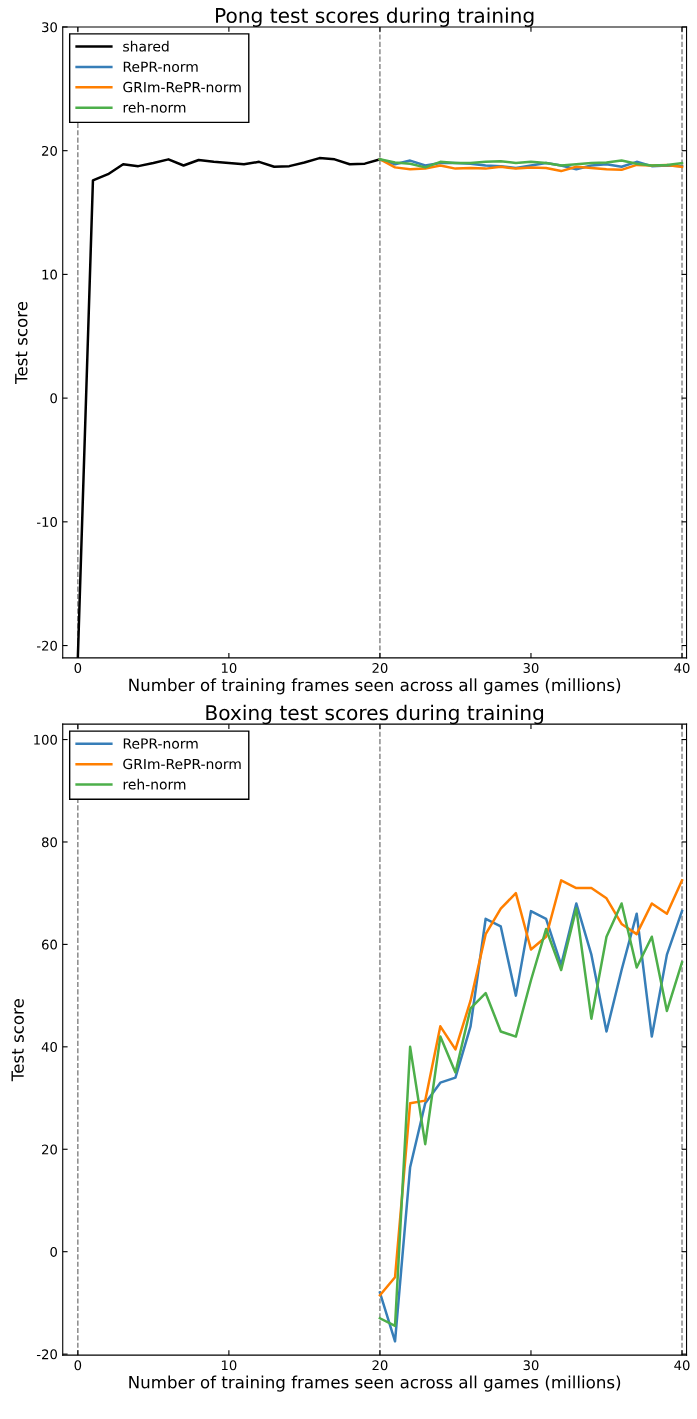 The width and height of the screenshot is (697, 1419). I want to click on y-tick-label: 80, so click(49, 842).